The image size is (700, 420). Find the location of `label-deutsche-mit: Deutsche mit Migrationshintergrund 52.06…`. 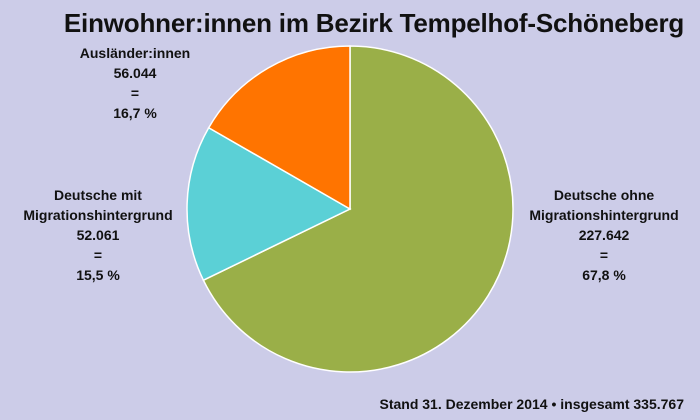

label-deutsche-mit: Deutsche mit Migrationshintergrund 52.06… is located at coordinates (97, 235).